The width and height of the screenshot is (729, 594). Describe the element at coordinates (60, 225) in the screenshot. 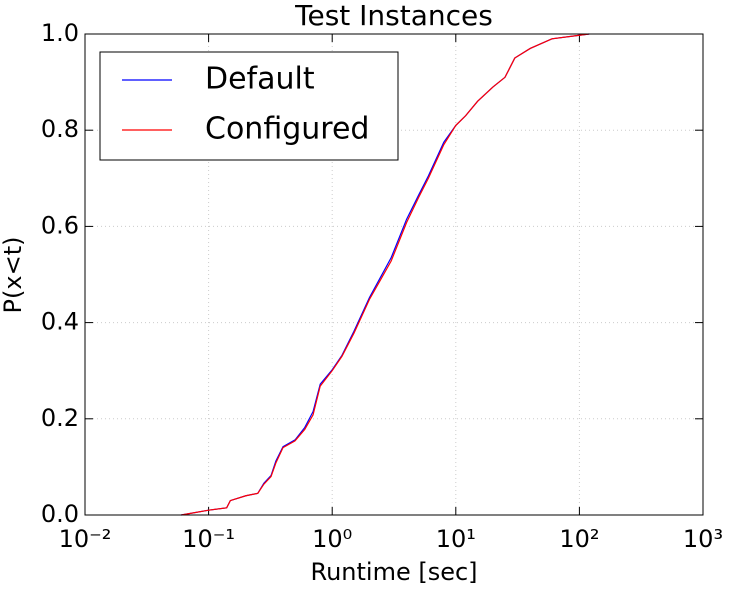

I see `y-tick-label: 0.6` at that location.